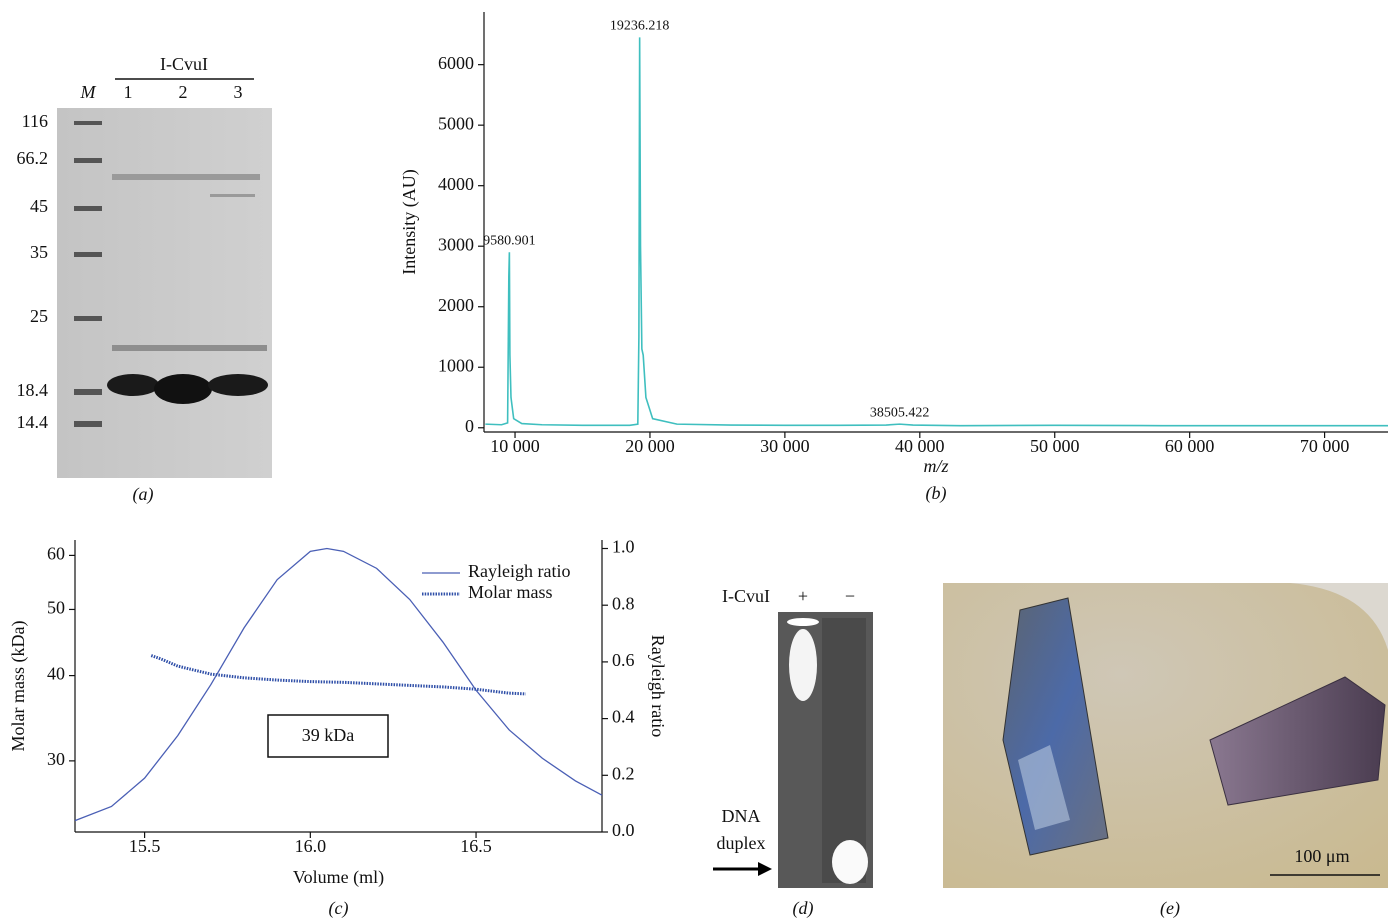 The image size is (1388, 920). I want to click on x-tick-label: 60 000, so click(1190, 446).